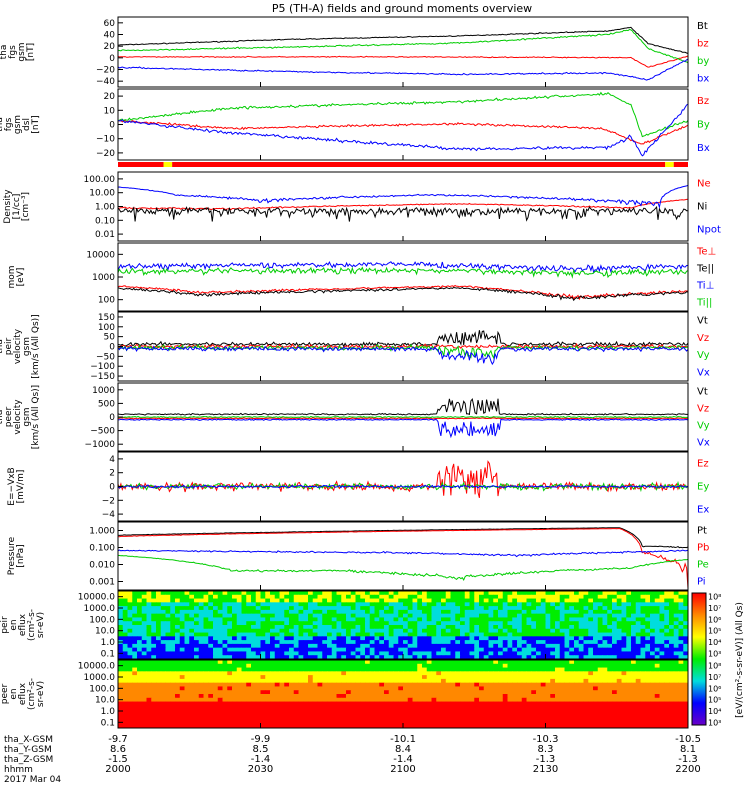  Describe the element at coordinates (108, 643) in the screenshot. I see `y-tick-label: 1.0` at that location.